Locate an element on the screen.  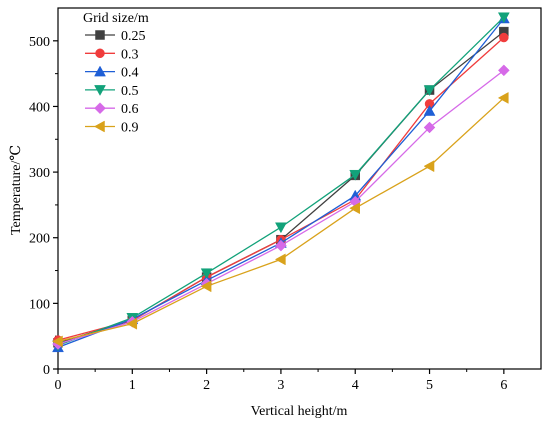
y-tick-label: 500 is located at coordinates (39, 42).